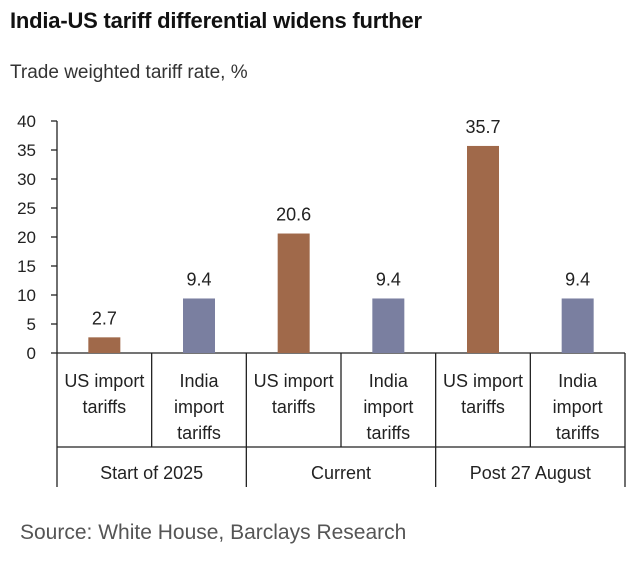 The width and height of the screenshot is (635, 575). What do you see at coordinates (129, 72) in the screenshot?
I see `chart-subtitle: Trade weighted tariff rate, %` at bounding box center [129, 72].